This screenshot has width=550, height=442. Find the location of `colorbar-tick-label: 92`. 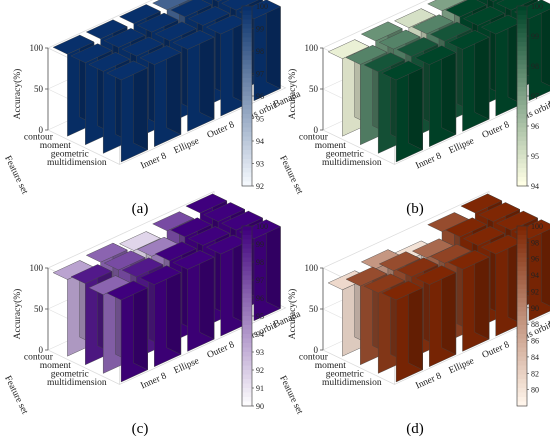

colorbar-tick-label: 92 is located at coordinates (535, 291).